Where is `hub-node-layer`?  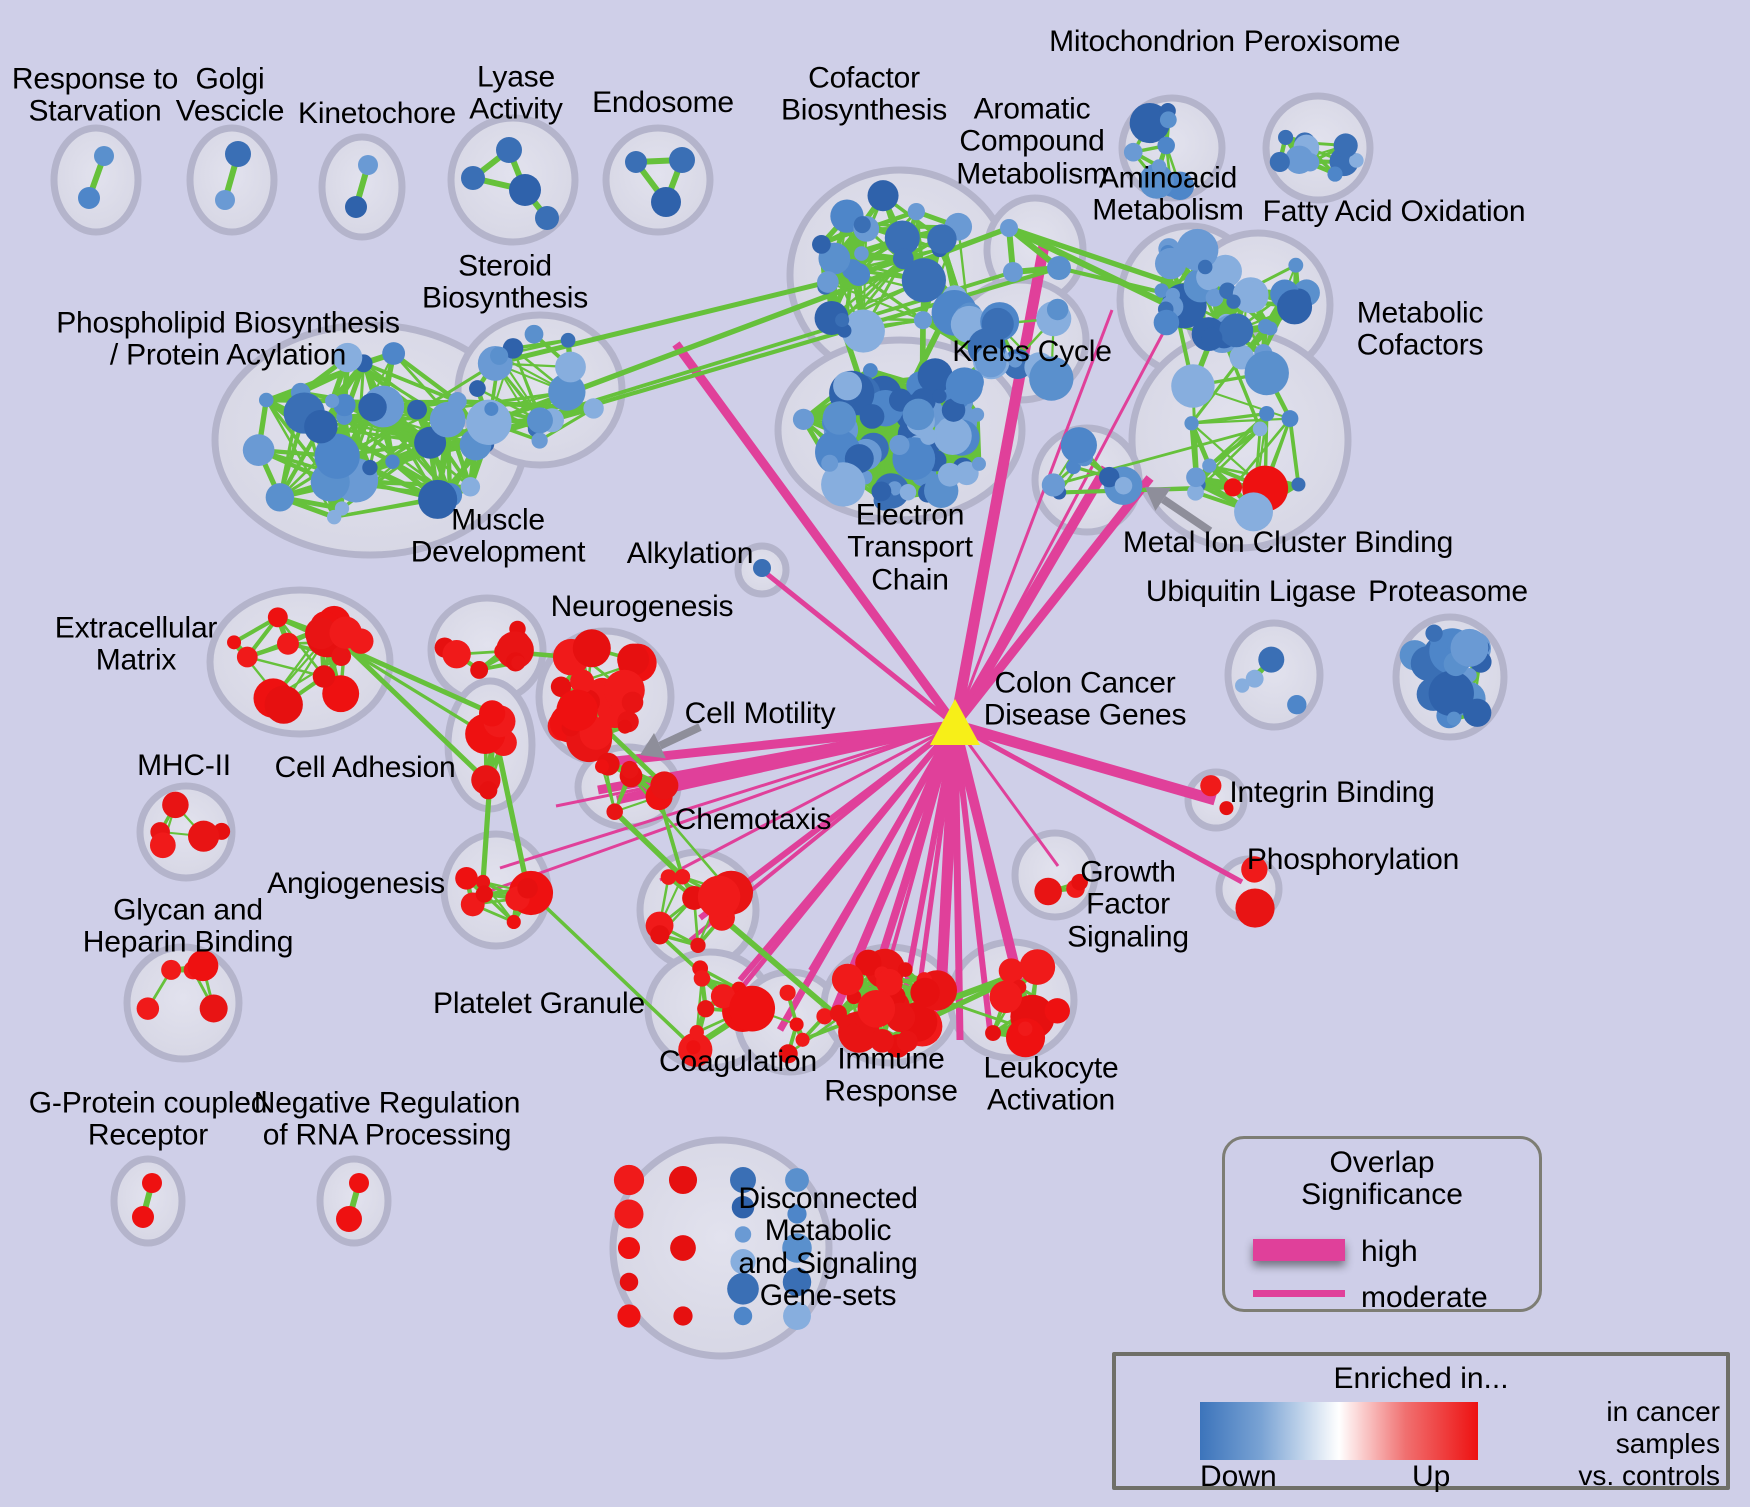 hub-node-layer is located at coordinates (955, 722).